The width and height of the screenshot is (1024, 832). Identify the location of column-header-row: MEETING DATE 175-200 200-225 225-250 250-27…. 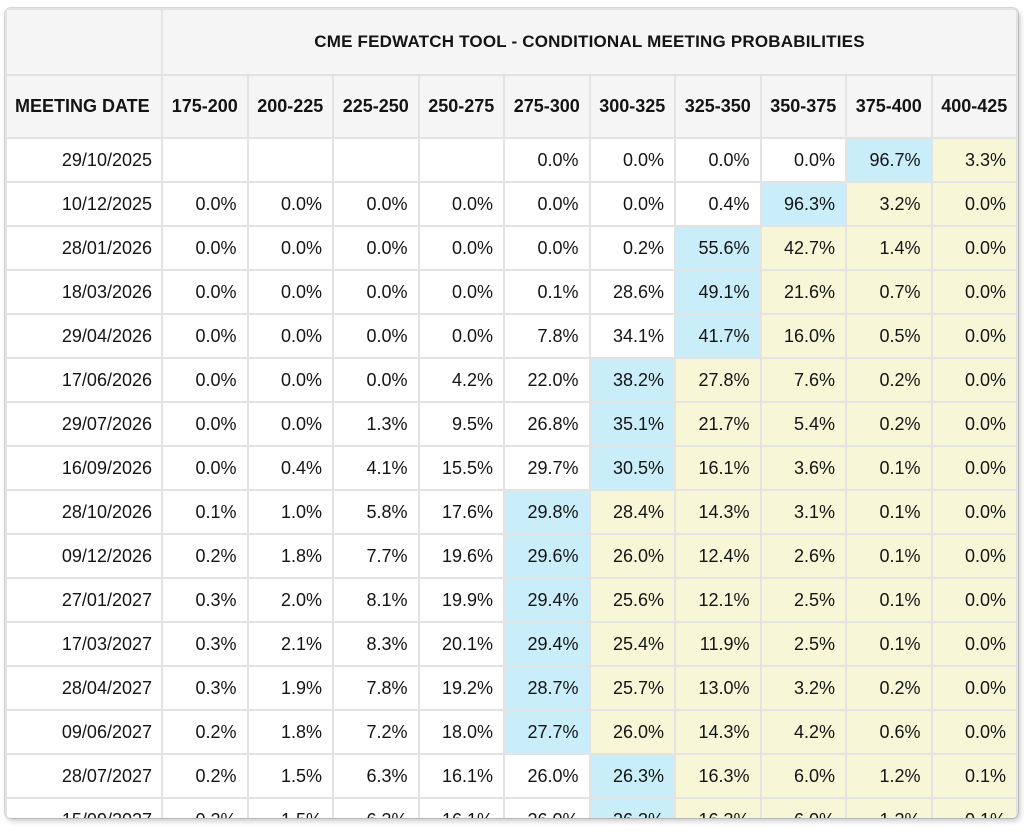
(511, 106).